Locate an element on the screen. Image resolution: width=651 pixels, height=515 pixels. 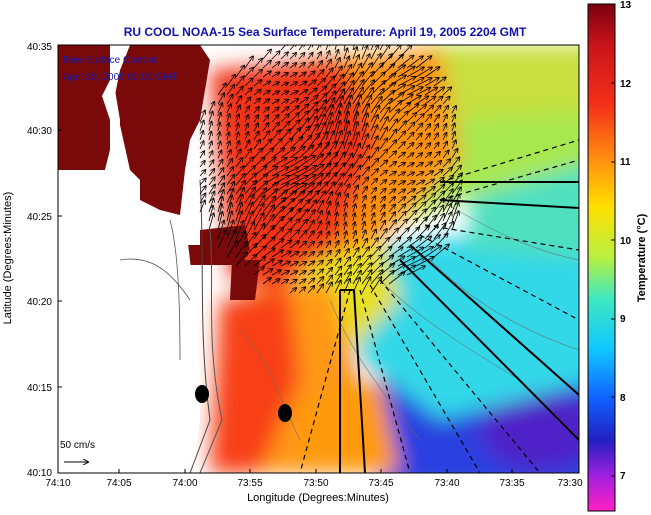
colorbar-ticks: 13 12 11 10 9 8 7 is located at coordinates (626, 241).